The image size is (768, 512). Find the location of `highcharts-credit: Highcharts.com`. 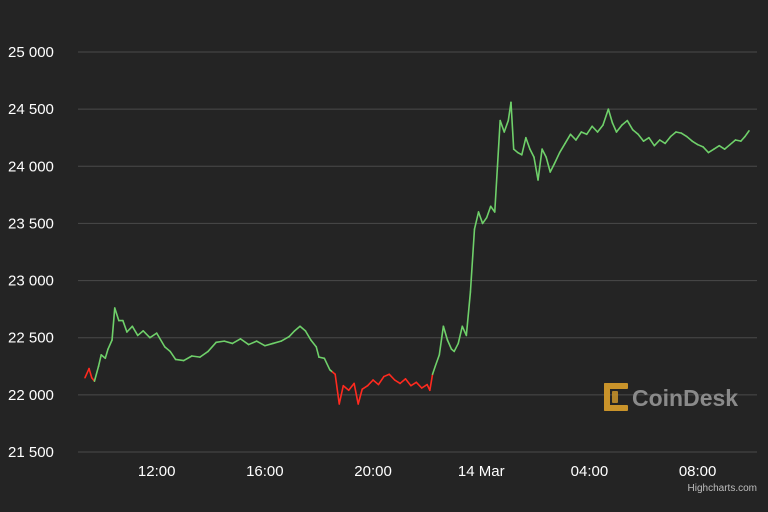

highcharts-credit: Highcharts.com is located at coordinates (722, 488).